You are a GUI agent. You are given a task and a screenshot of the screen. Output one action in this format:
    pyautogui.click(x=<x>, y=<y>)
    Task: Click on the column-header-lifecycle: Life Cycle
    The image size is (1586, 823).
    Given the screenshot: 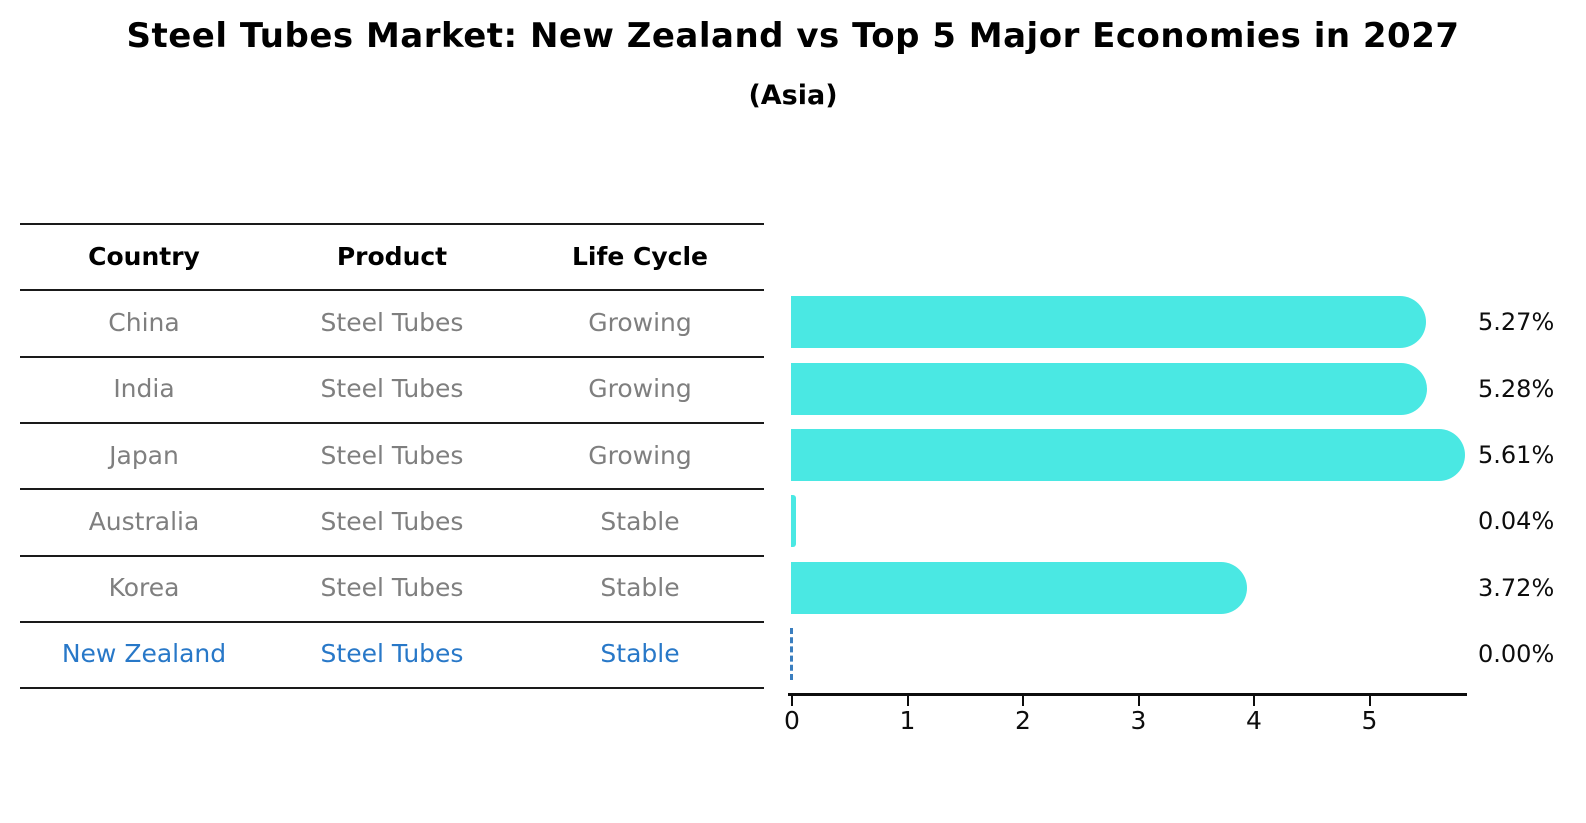 What is the action you would take?
    pyautogui.click(x=640, y=256)
    